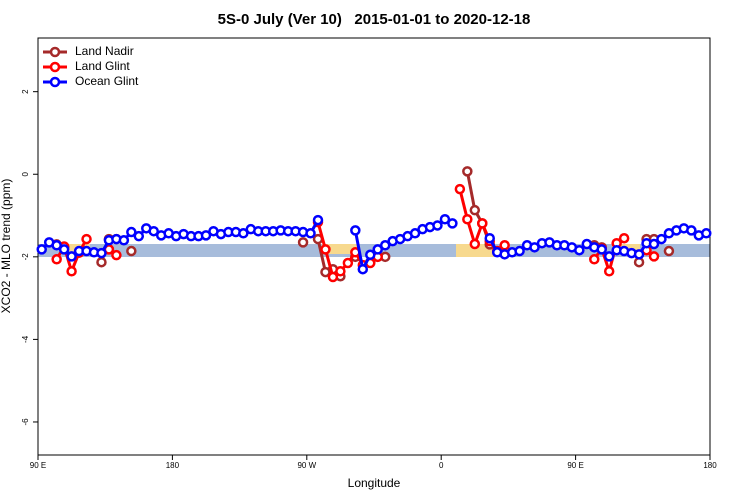 The width and height of the screenshot is (750, 500). Describe the element at coordinates (6, 246) in the screenshot. I see `y-axis-label: XCO2 - MLO trend (ppm)` at that location.